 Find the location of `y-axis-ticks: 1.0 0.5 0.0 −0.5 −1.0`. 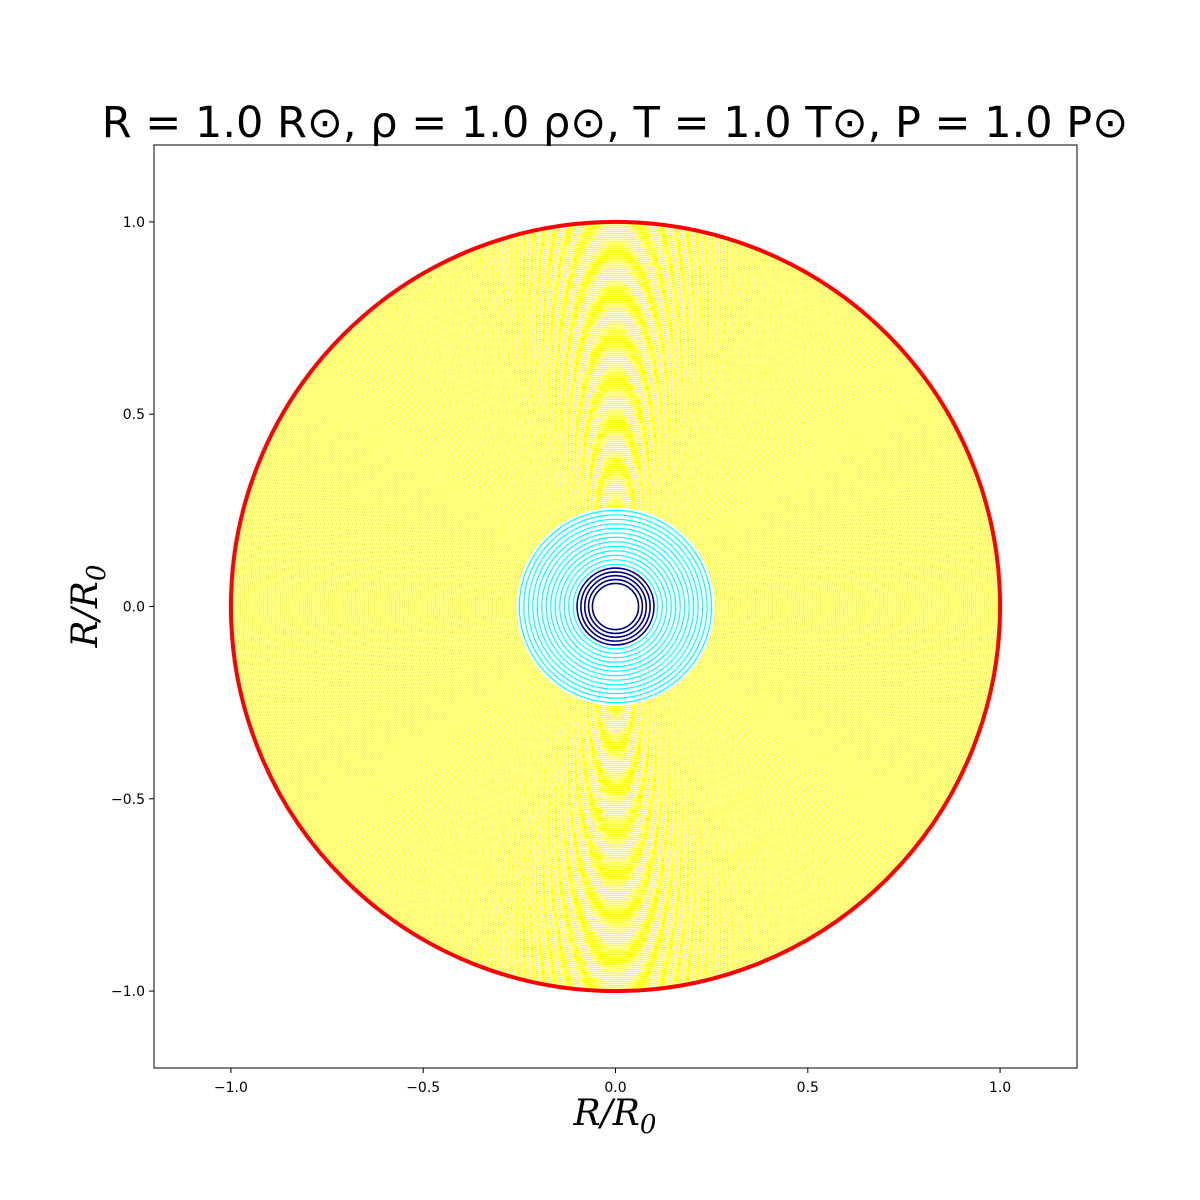

y-axis-ticks: 1.0 0.5 0.0 −0.5 −1.0 is located at coordinates (132, 607).